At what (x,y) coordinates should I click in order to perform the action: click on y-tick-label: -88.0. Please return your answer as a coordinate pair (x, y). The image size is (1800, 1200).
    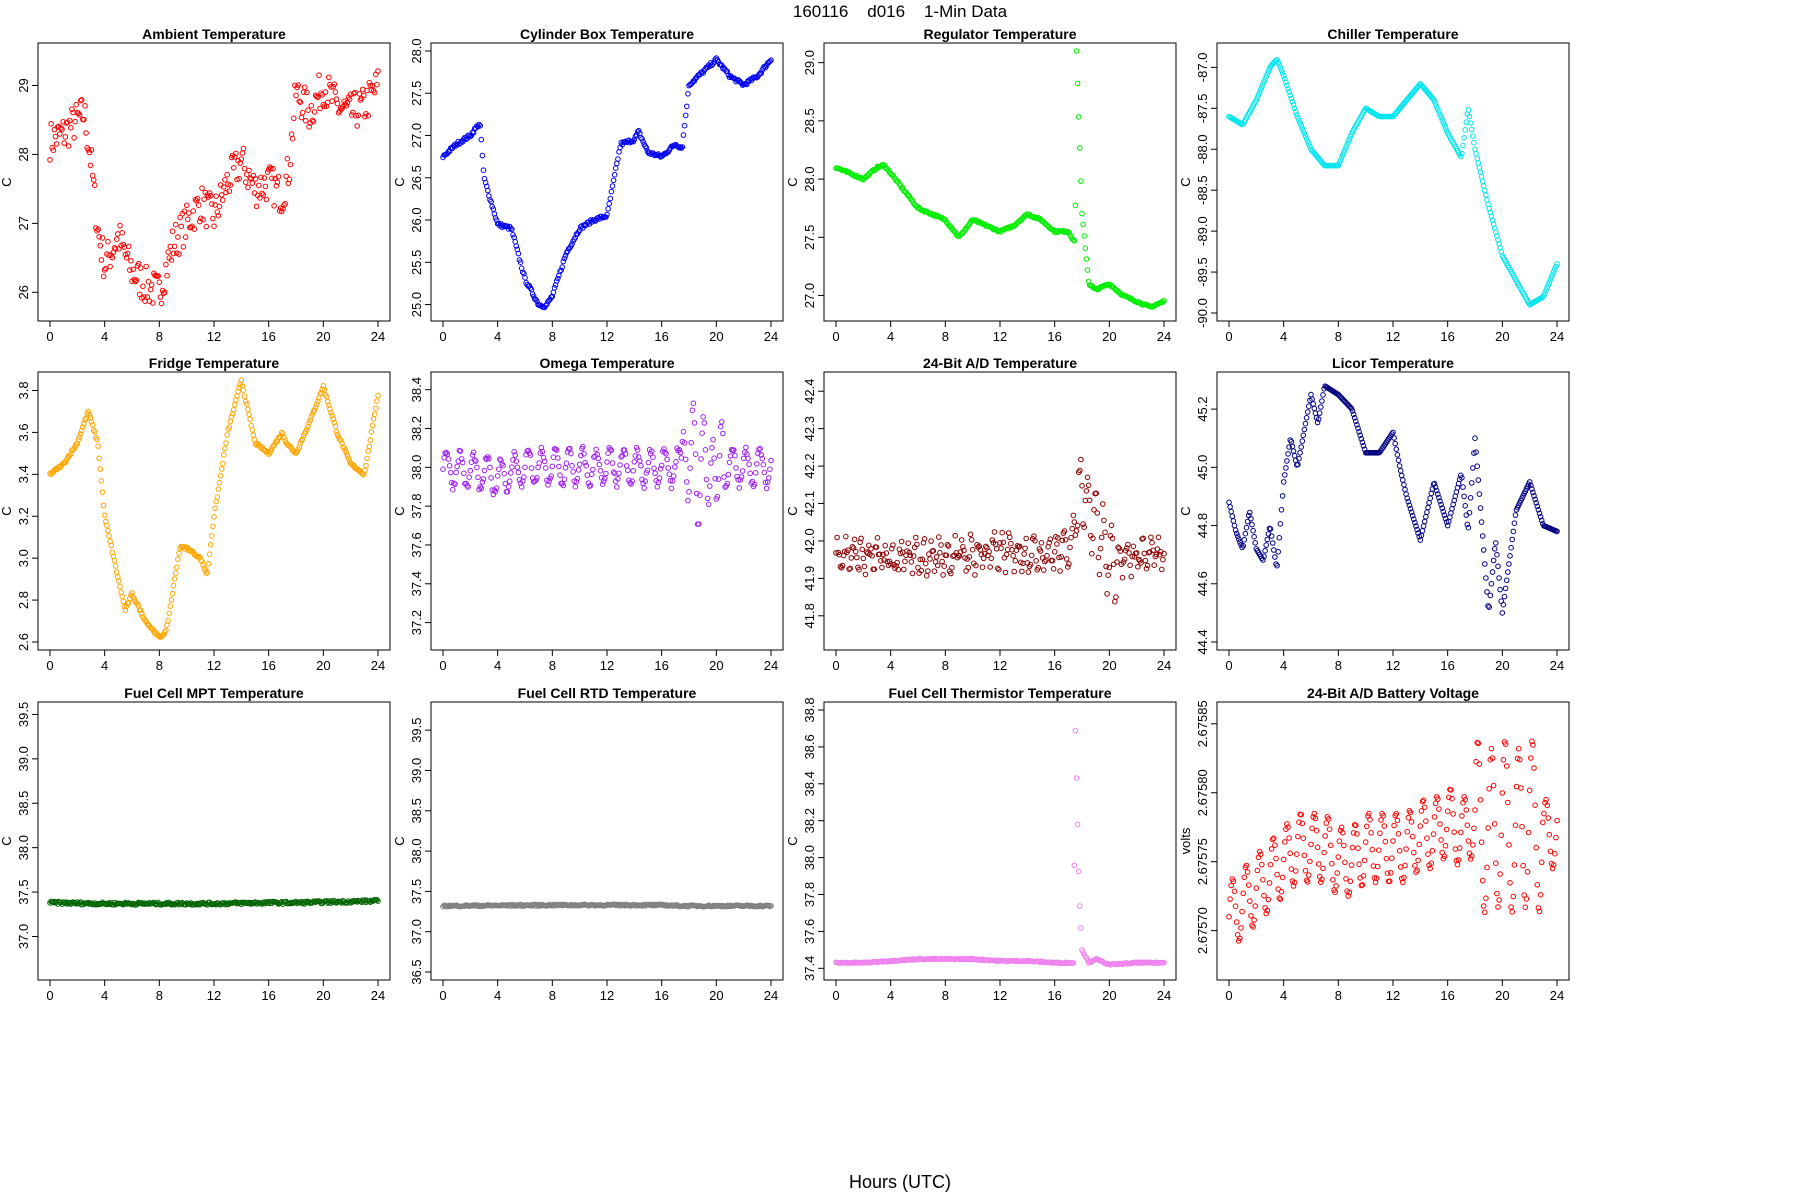
    Looking at the image, I should click on (1202, 149).